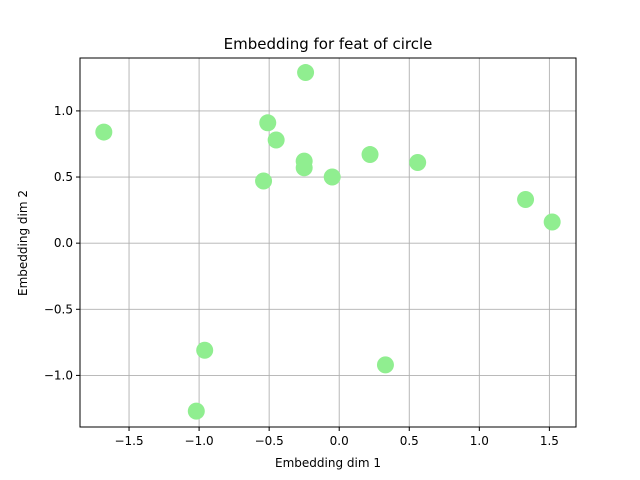 The image size is (640, 480). What do you see at coordinates (199, 441) in the screenshot?
I see `x-tick-label: −1.0` at bounding box center [199, 441].